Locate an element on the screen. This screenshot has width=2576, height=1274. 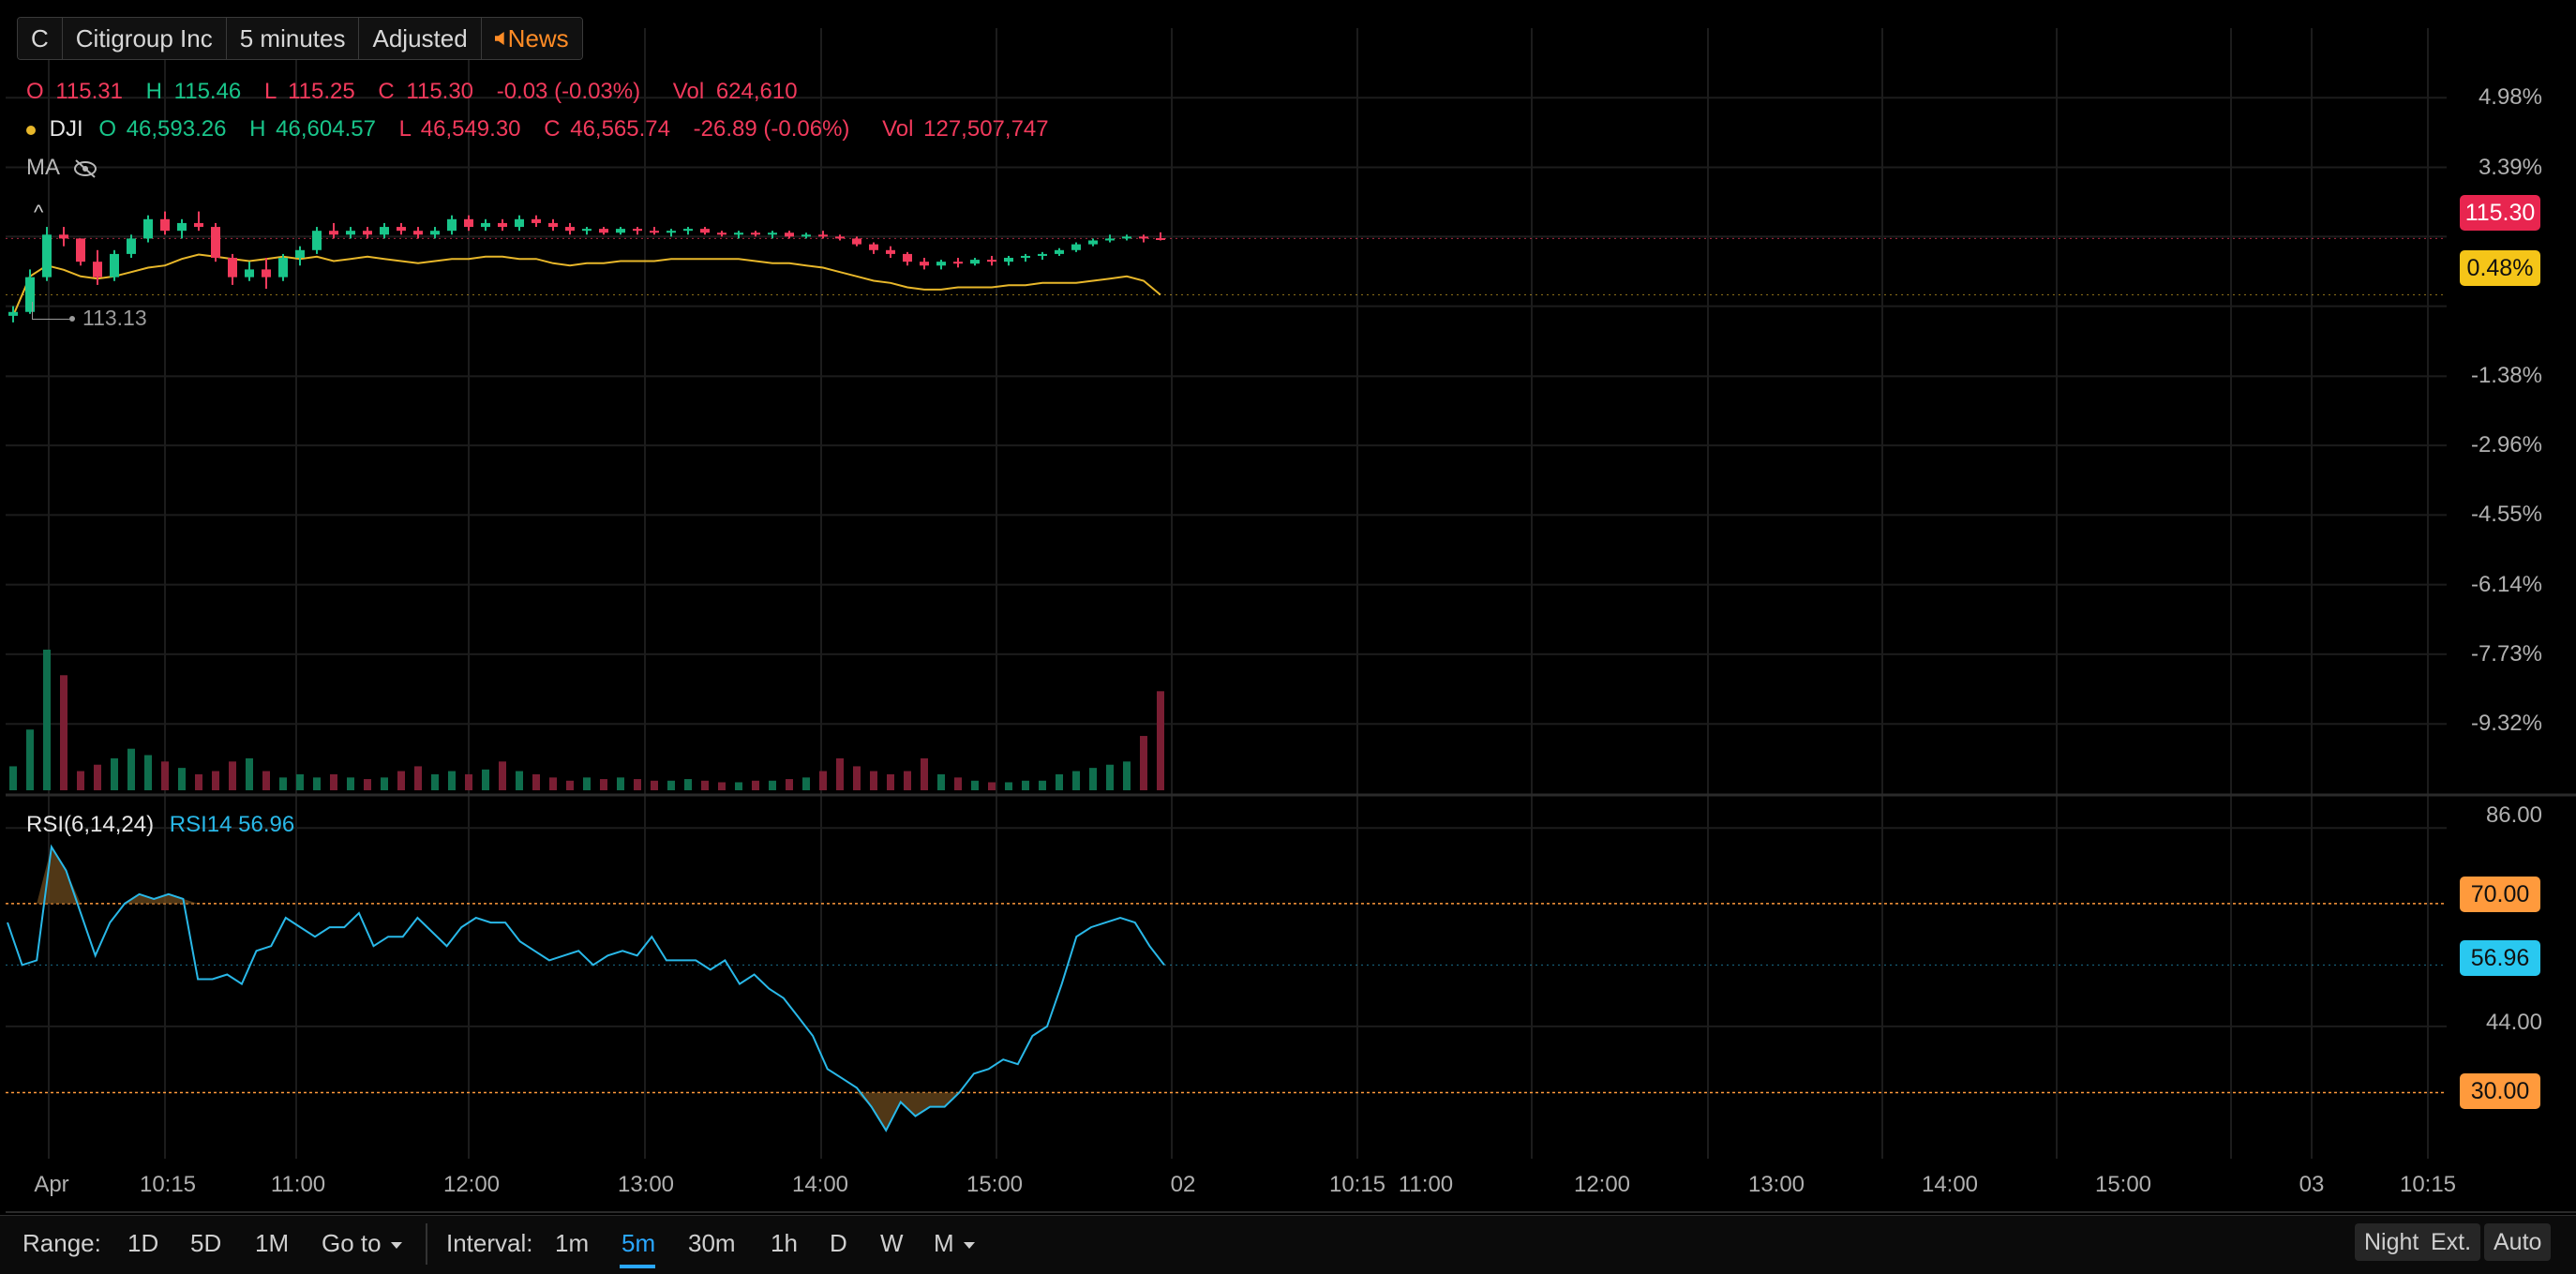
rsi-oversold-fill is located at coordinates (585, 1111).